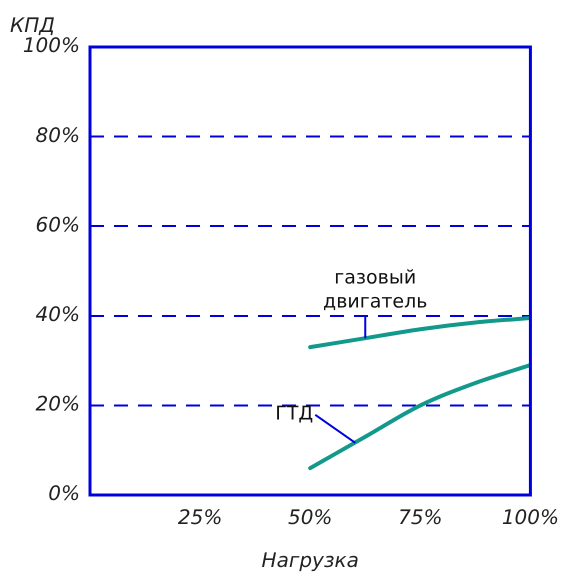 This screenshot has height=578, width=571. I want to click on y-axis-title: КПД, so click(32, 25).